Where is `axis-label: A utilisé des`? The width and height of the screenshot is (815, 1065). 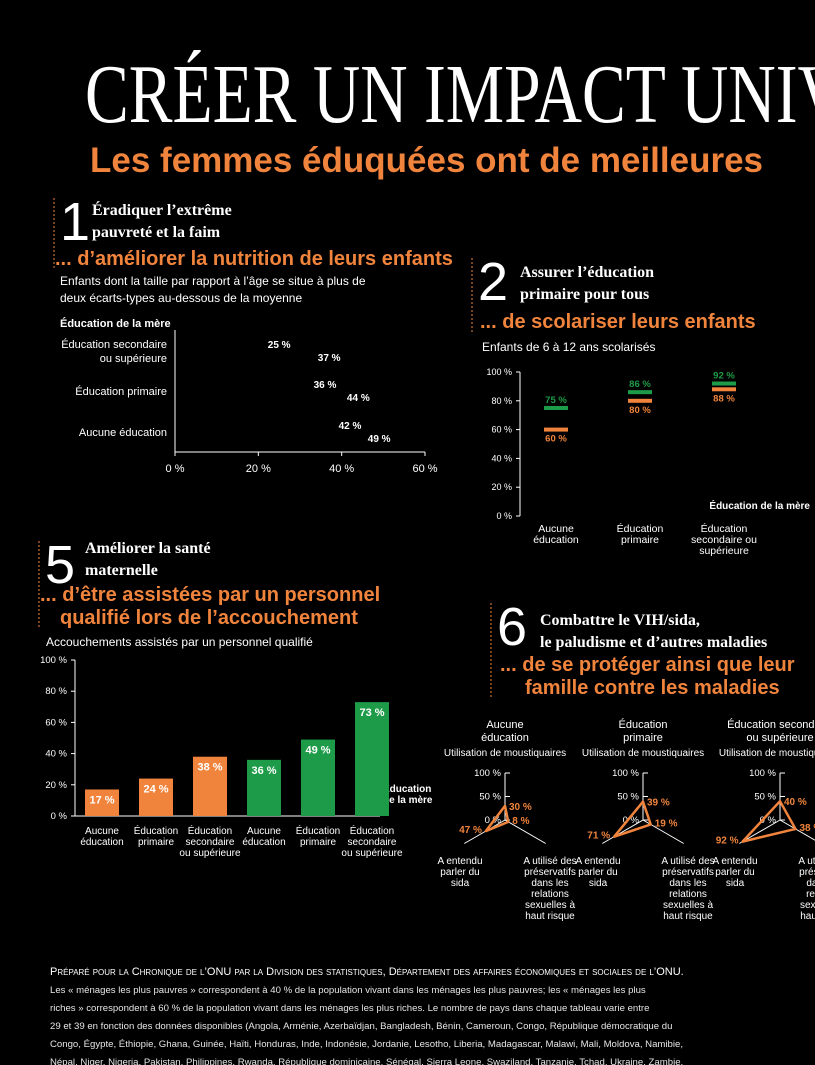
axis-label: A utilisé des is located at coordinates (549, 861).